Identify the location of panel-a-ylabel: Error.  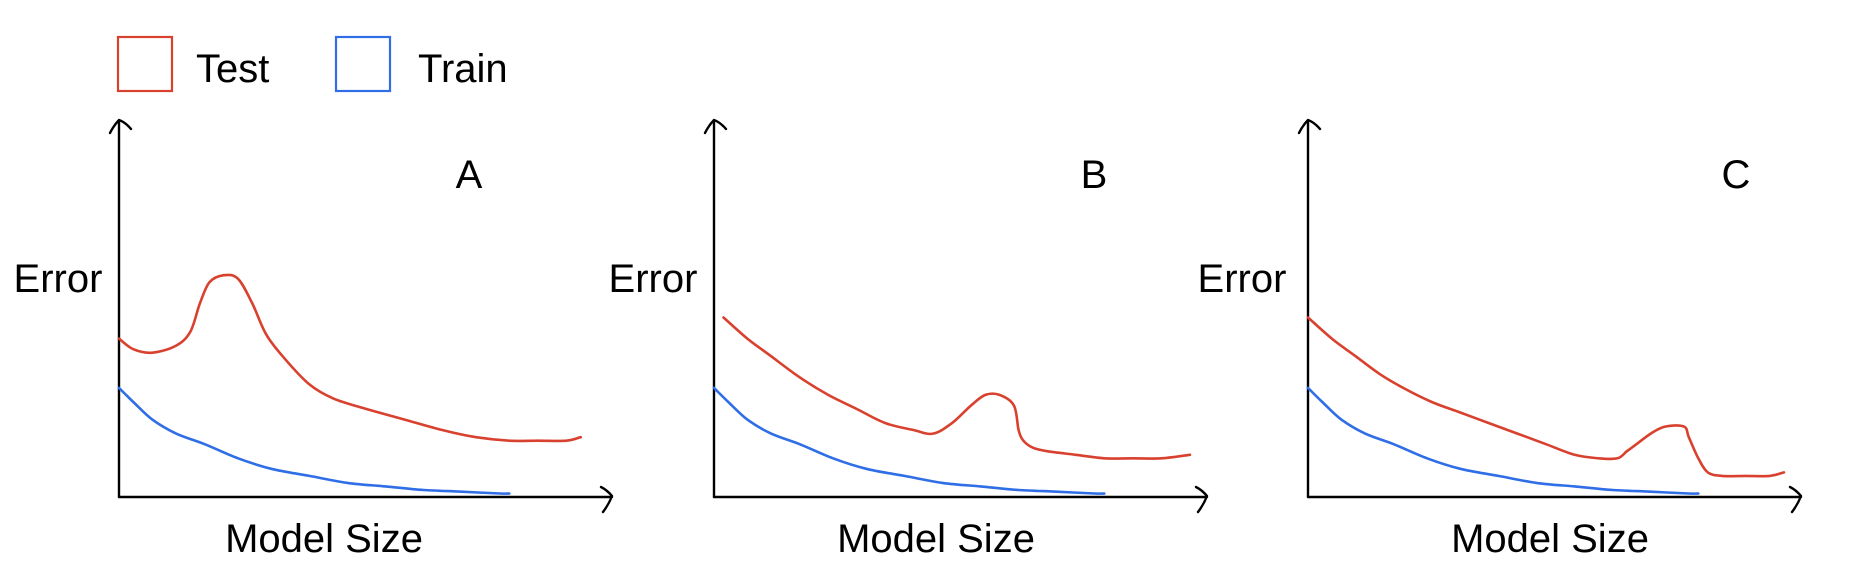
(58, 279).